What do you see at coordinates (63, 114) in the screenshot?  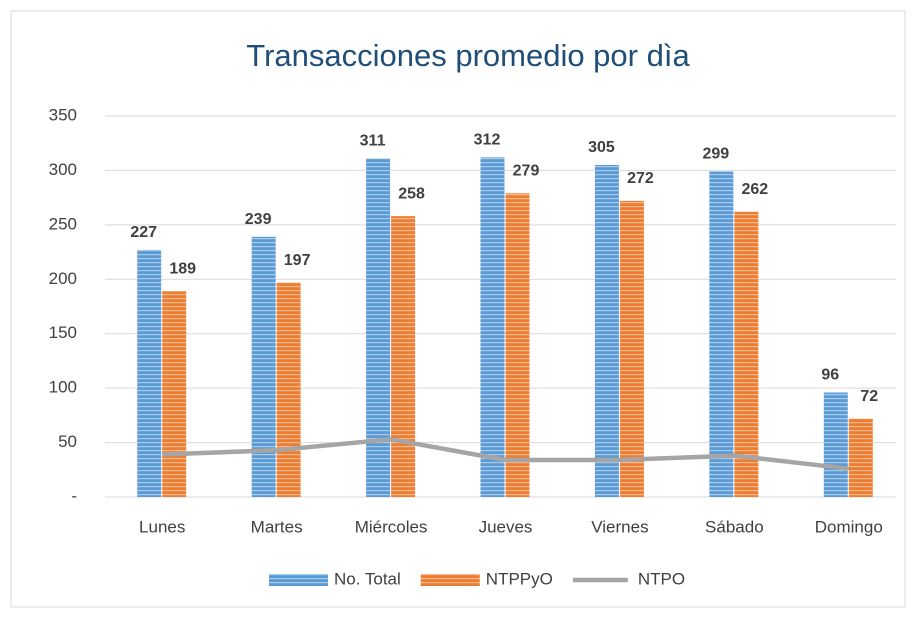 I see `y-tick-label: 350` at bounding box center [63, 114].